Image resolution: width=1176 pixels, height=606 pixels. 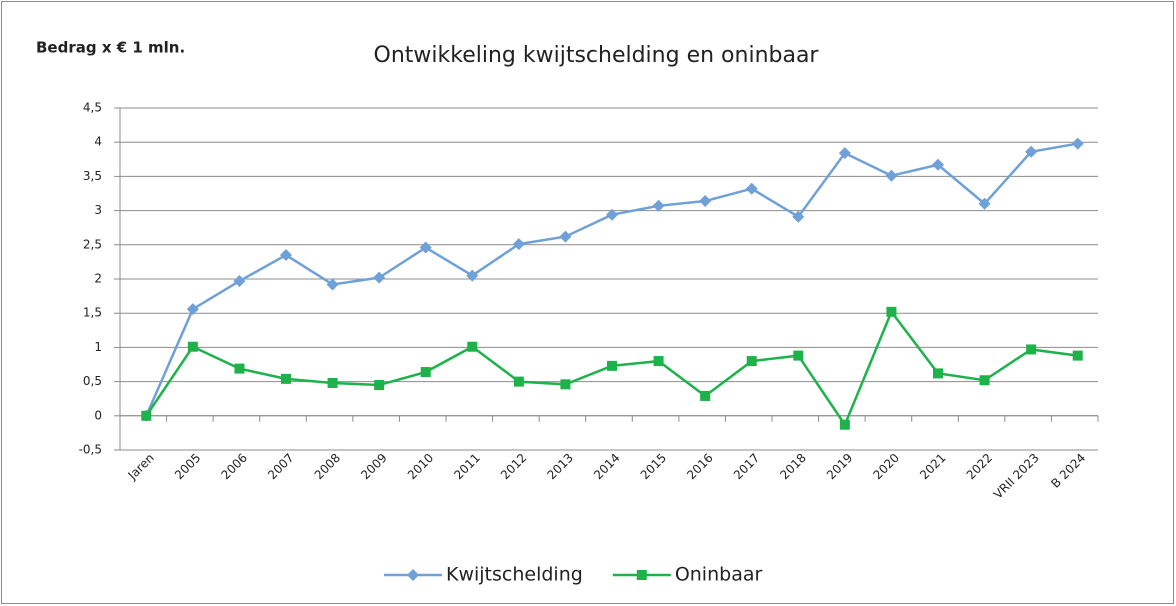 What do you see at coordinates (514, 575) in the screenshot?
I see `legend-label: Kwijtschelding` at bounding box center [514, 575].